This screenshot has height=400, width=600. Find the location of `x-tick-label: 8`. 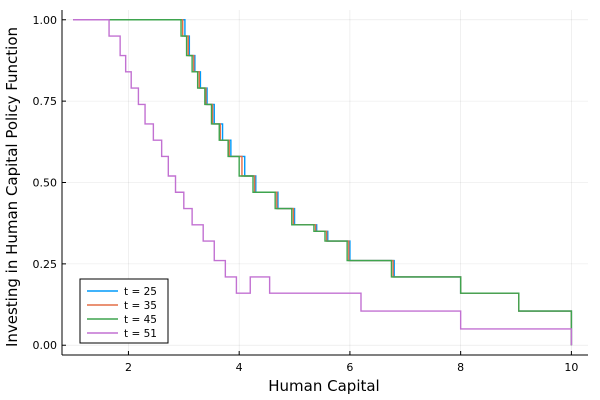

x-tick-label: 8 is located at coordinates (460, 367).